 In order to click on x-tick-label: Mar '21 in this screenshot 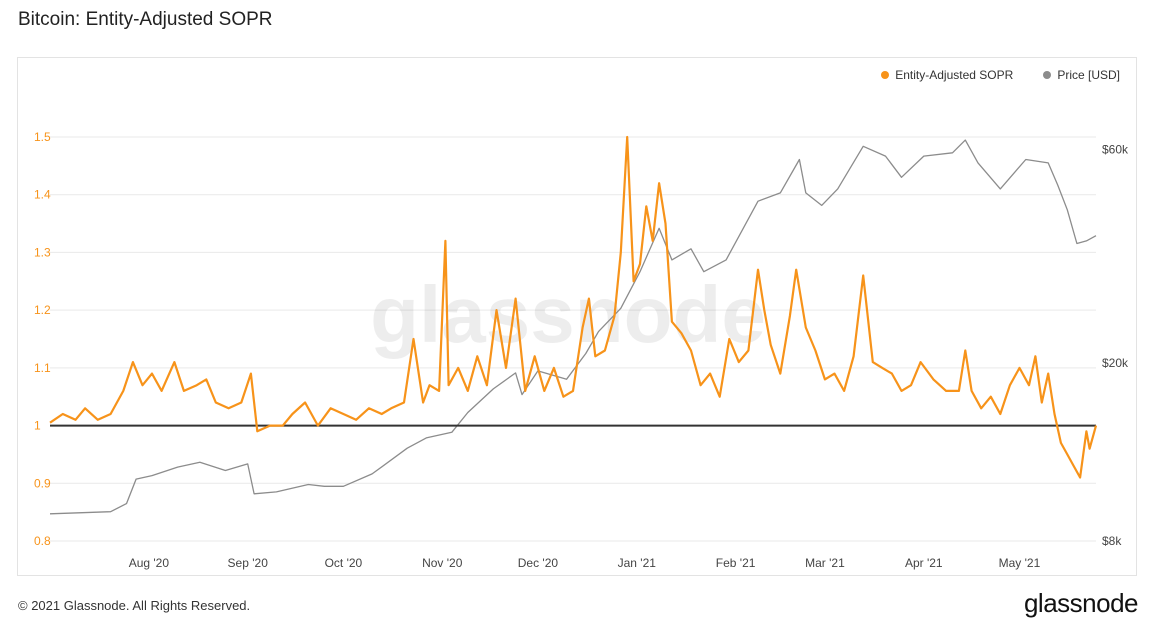, I will do `click(825, 563)`.